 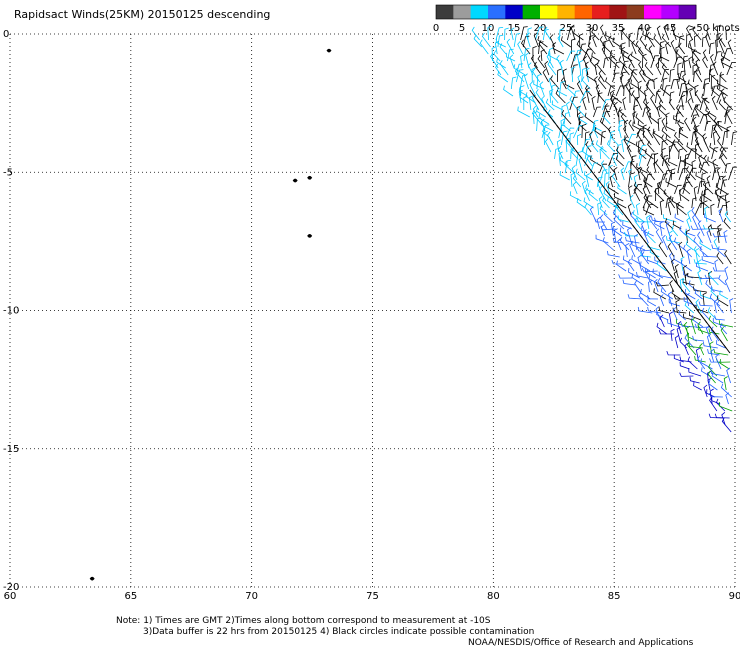 What do you see at coordinates (635, 12) in the screenshot?
I see `legend-swatch` at bounding box center [635, 12].